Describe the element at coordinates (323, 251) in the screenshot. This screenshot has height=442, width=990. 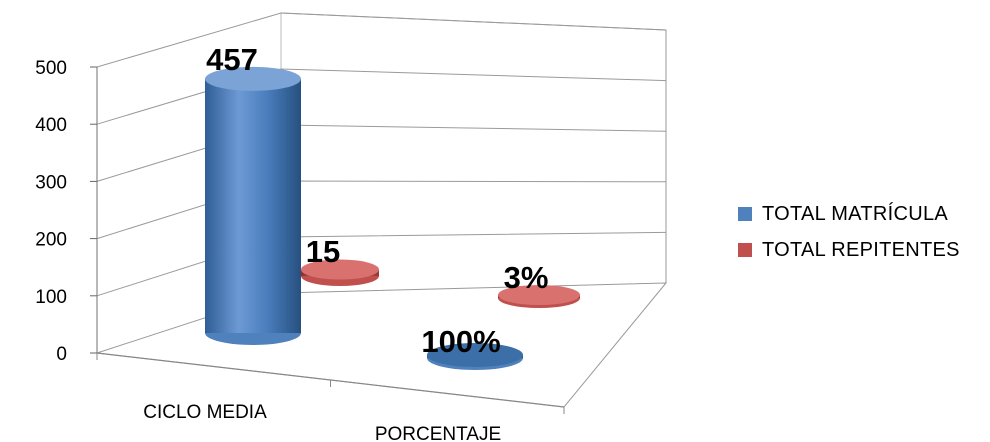
I see `data-label: 15` at that location.